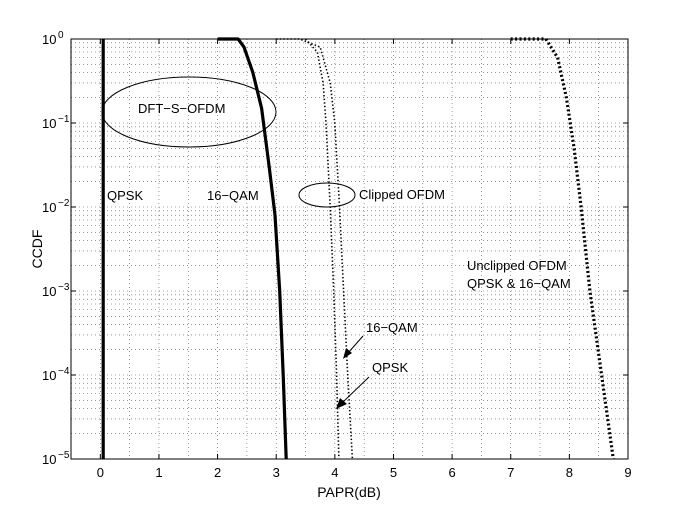 The height and width of the screenshot is (521, 692). Describe the element at coordinates (402, 194) in the screenshot. I see `clipped-label: Clipped OFDM` at that location.